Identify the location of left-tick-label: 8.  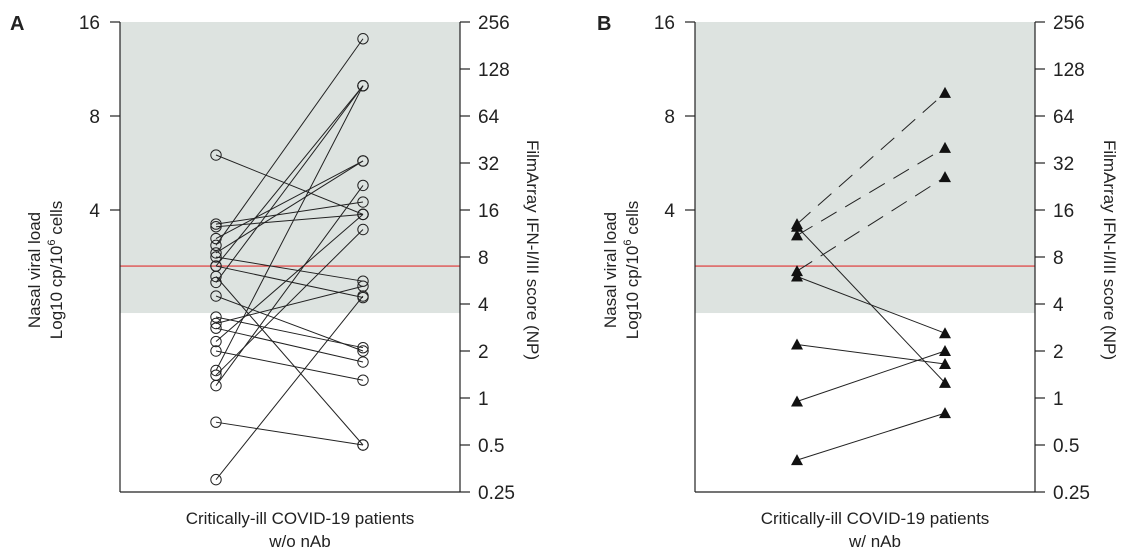
(669, 117).